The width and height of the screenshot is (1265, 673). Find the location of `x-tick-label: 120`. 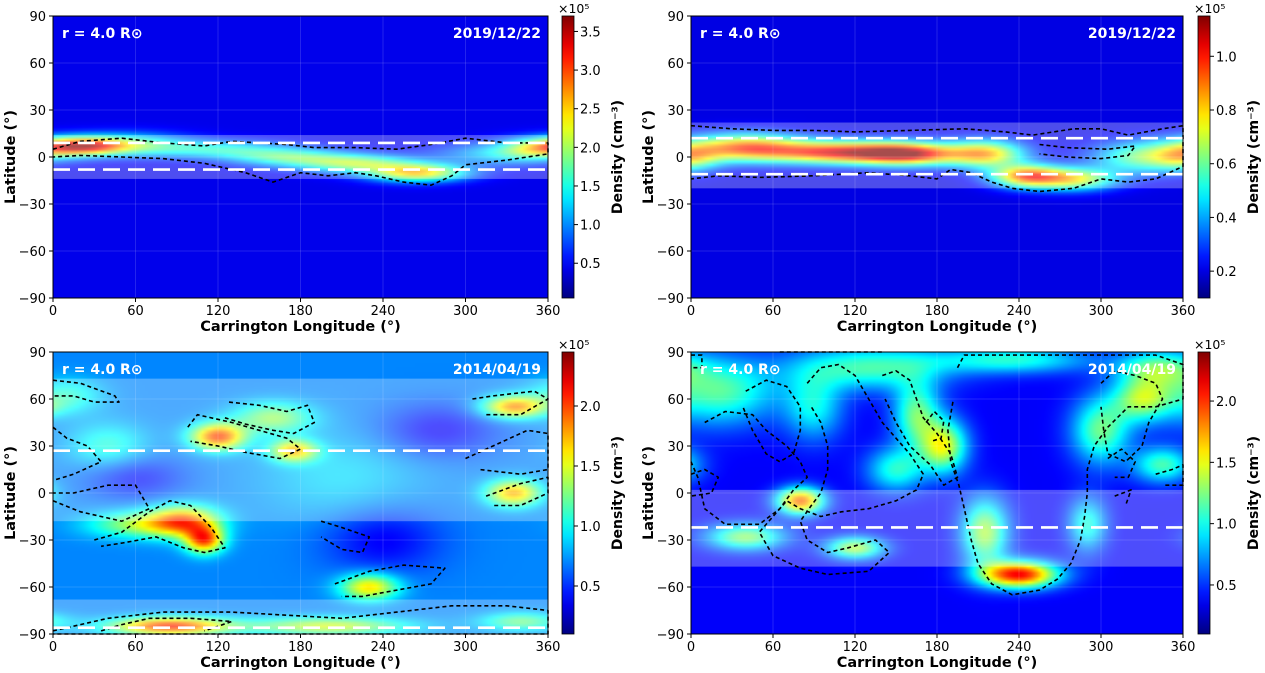

x-tick-label: 120 is located at coordinates (855, 647).